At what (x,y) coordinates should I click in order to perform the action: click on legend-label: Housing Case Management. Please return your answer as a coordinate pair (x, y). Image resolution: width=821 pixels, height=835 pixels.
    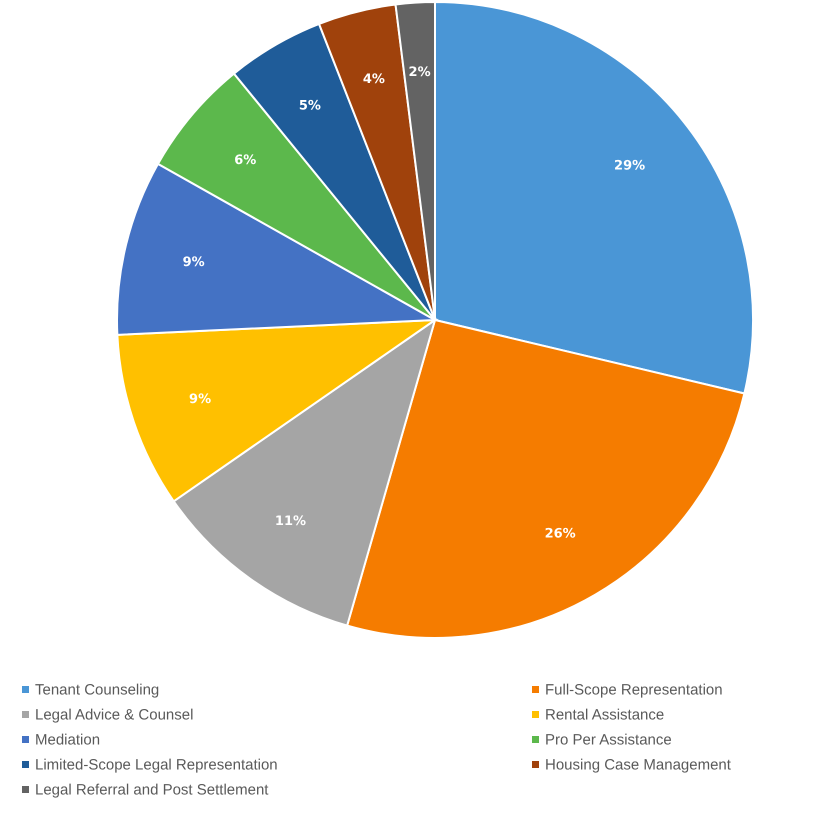
    Looking at the image, I should click on (638, 765).